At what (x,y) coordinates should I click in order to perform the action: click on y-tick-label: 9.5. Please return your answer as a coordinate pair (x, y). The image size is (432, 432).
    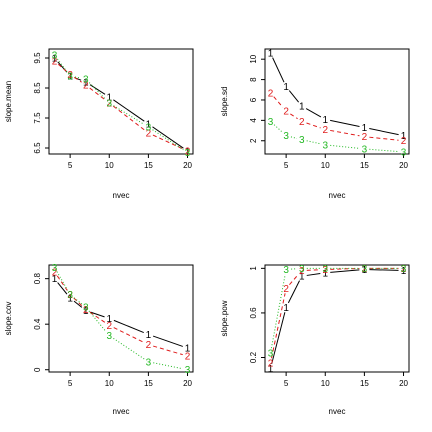
    Looking at the image, I should click on (37, 58).